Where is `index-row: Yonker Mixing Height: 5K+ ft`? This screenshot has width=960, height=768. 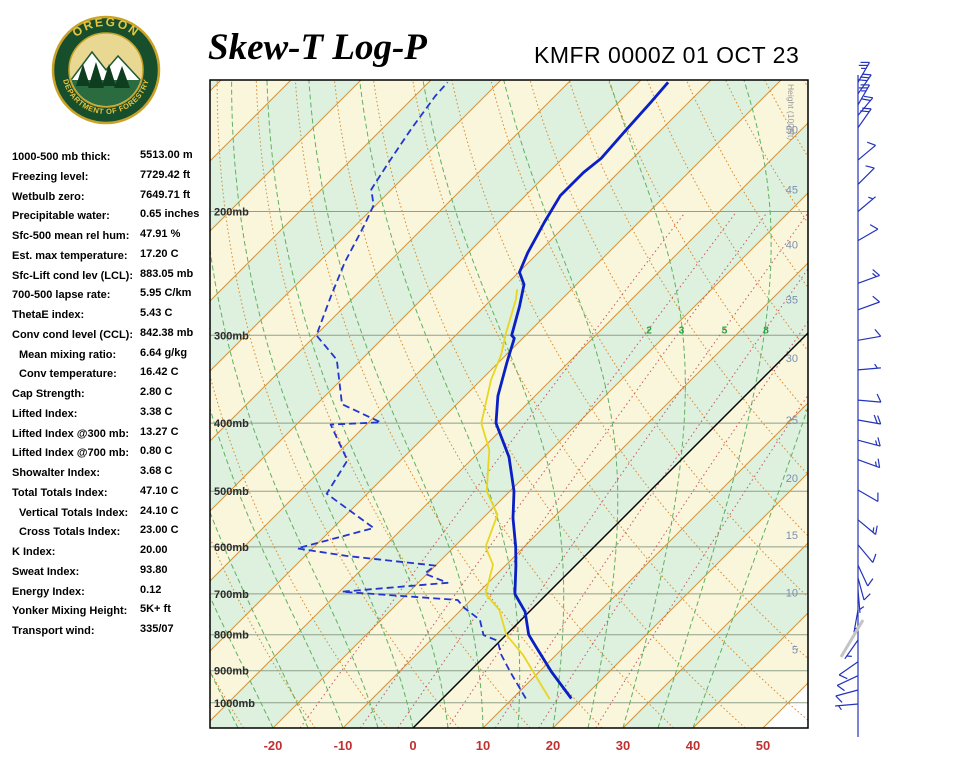 index-row: Yonker Mixing Height: 5K+ ft is located at coordinates (111, 610).